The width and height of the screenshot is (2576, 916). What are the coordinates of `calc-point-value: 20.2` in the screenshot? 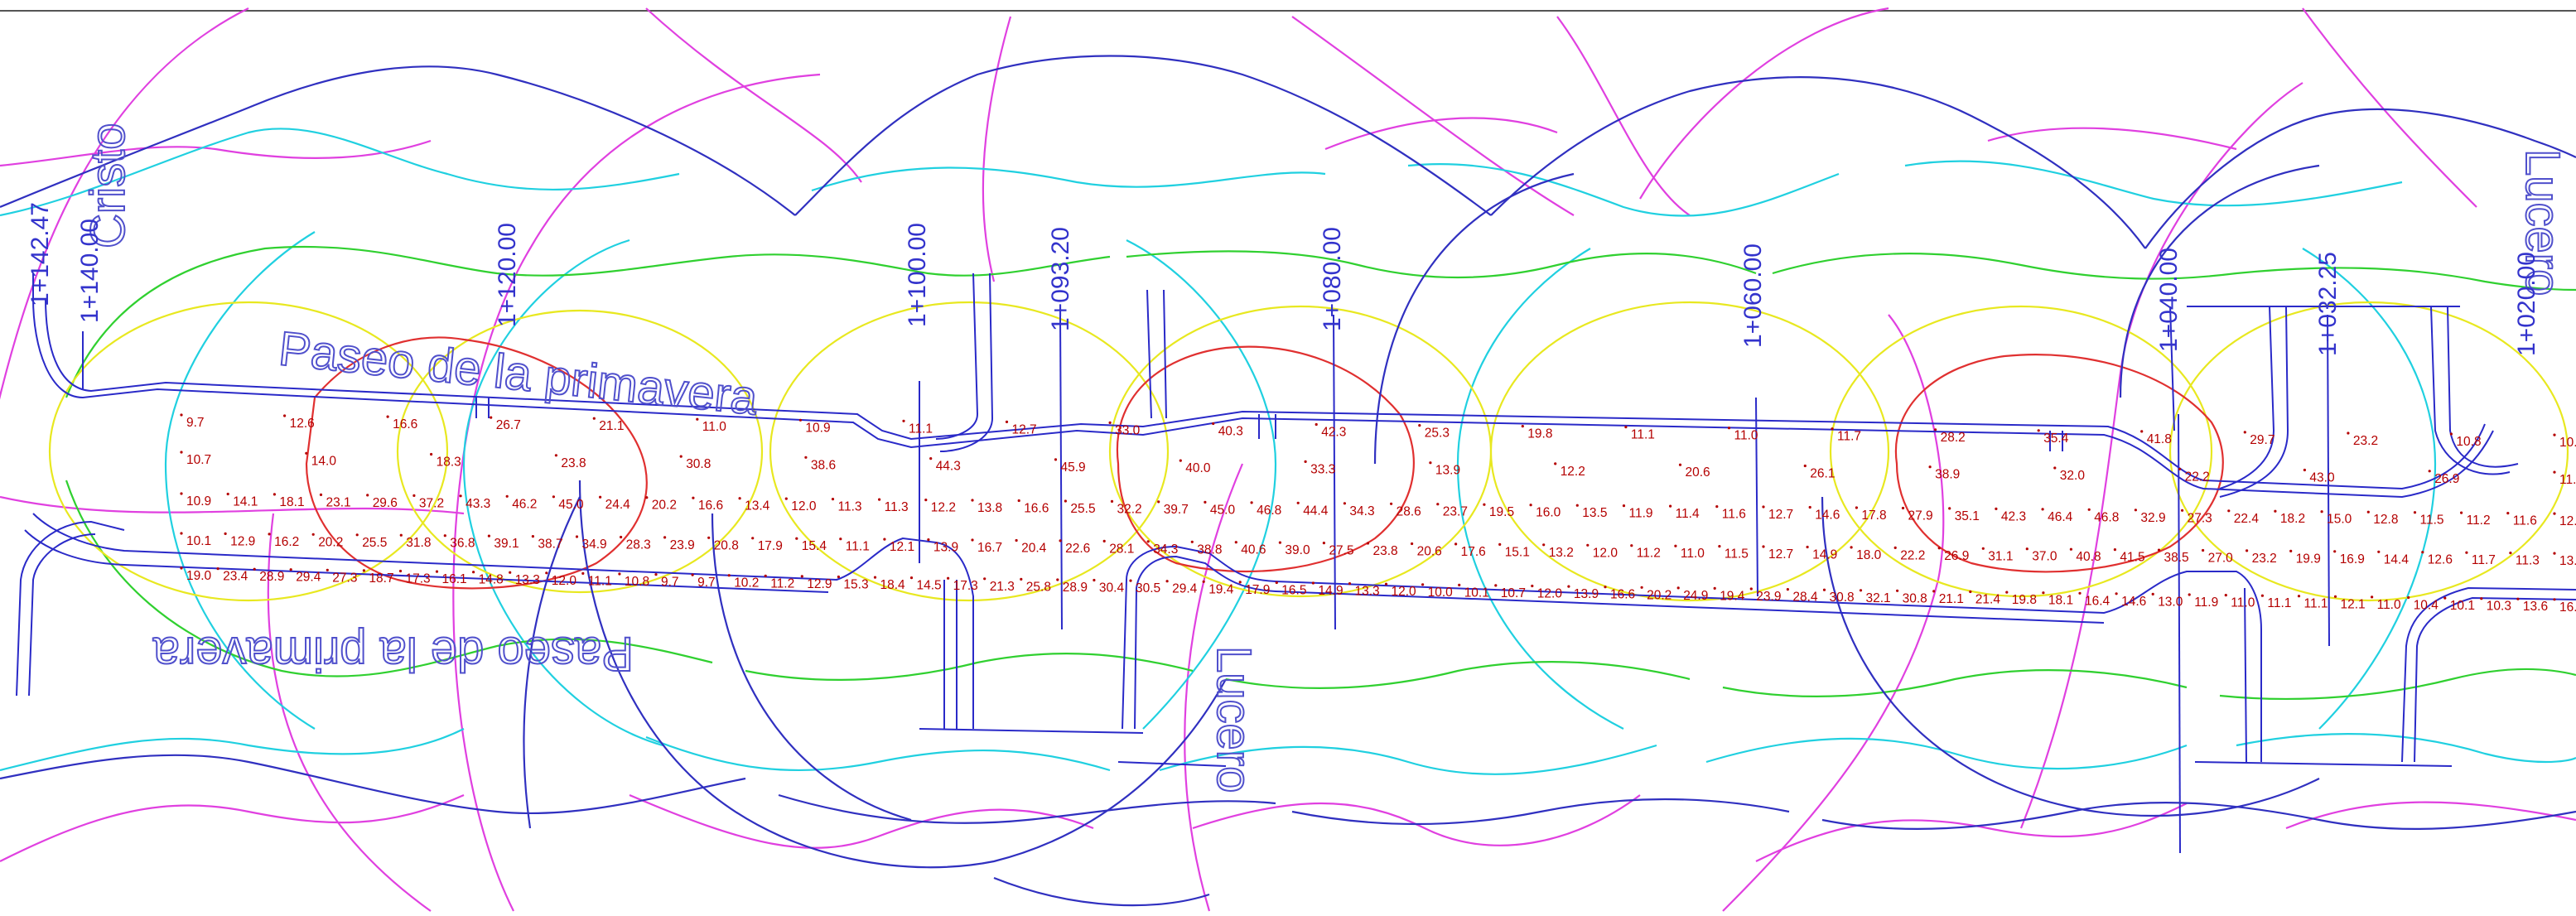 It's located at (1659, 595).